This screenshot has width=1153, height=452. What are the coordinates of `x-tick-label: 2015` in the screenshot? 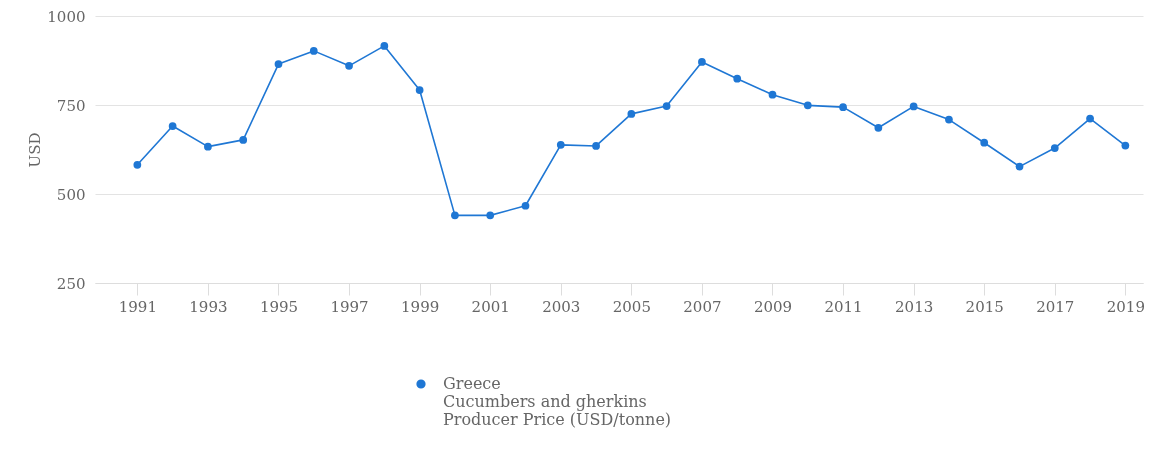 It's located at (984, 306).